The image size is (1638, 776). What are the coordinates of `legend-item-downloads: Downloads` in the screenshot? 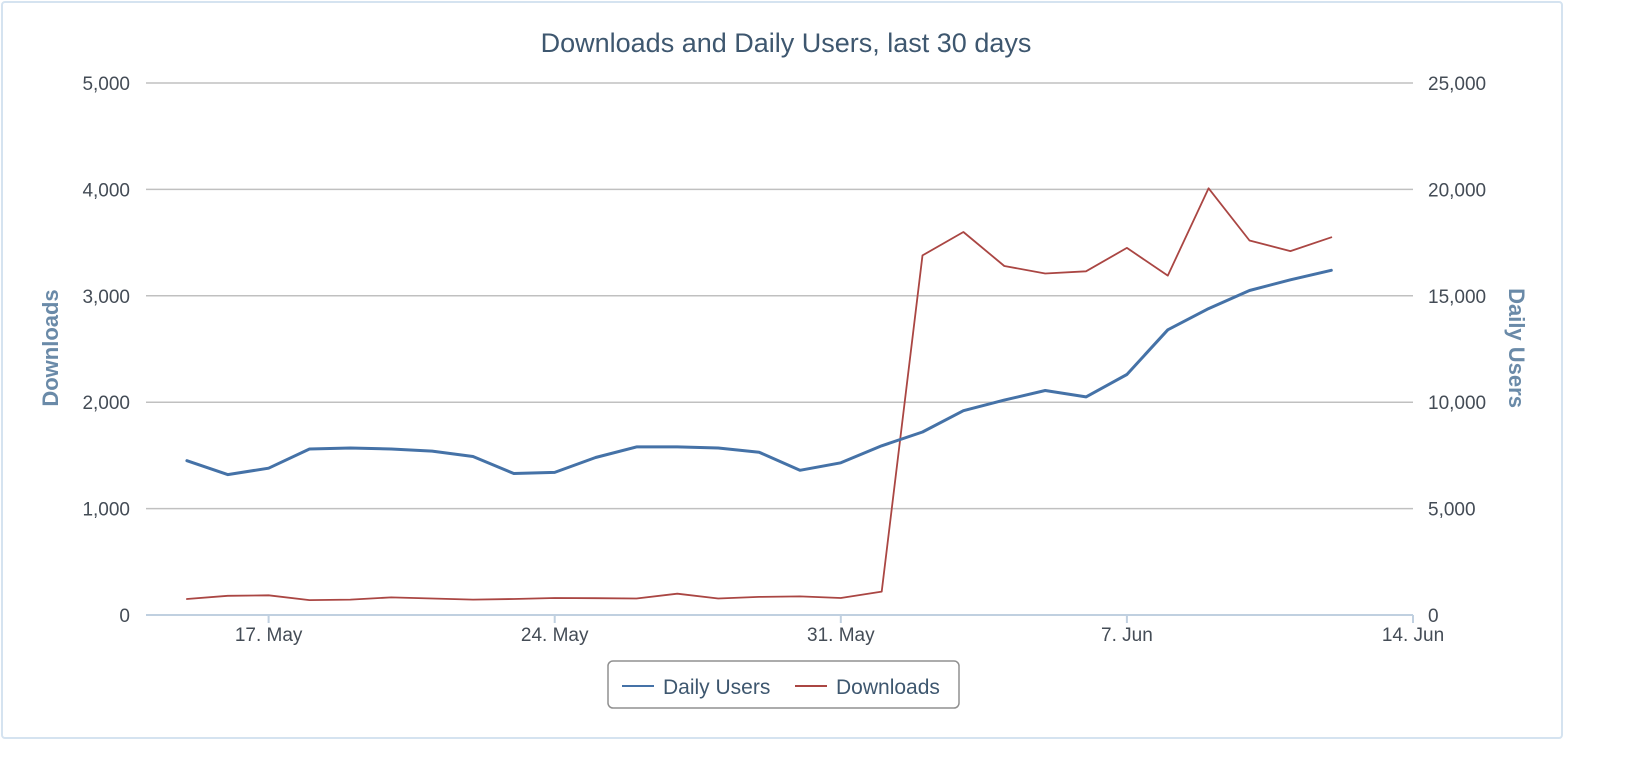 It's located at (867, 687).